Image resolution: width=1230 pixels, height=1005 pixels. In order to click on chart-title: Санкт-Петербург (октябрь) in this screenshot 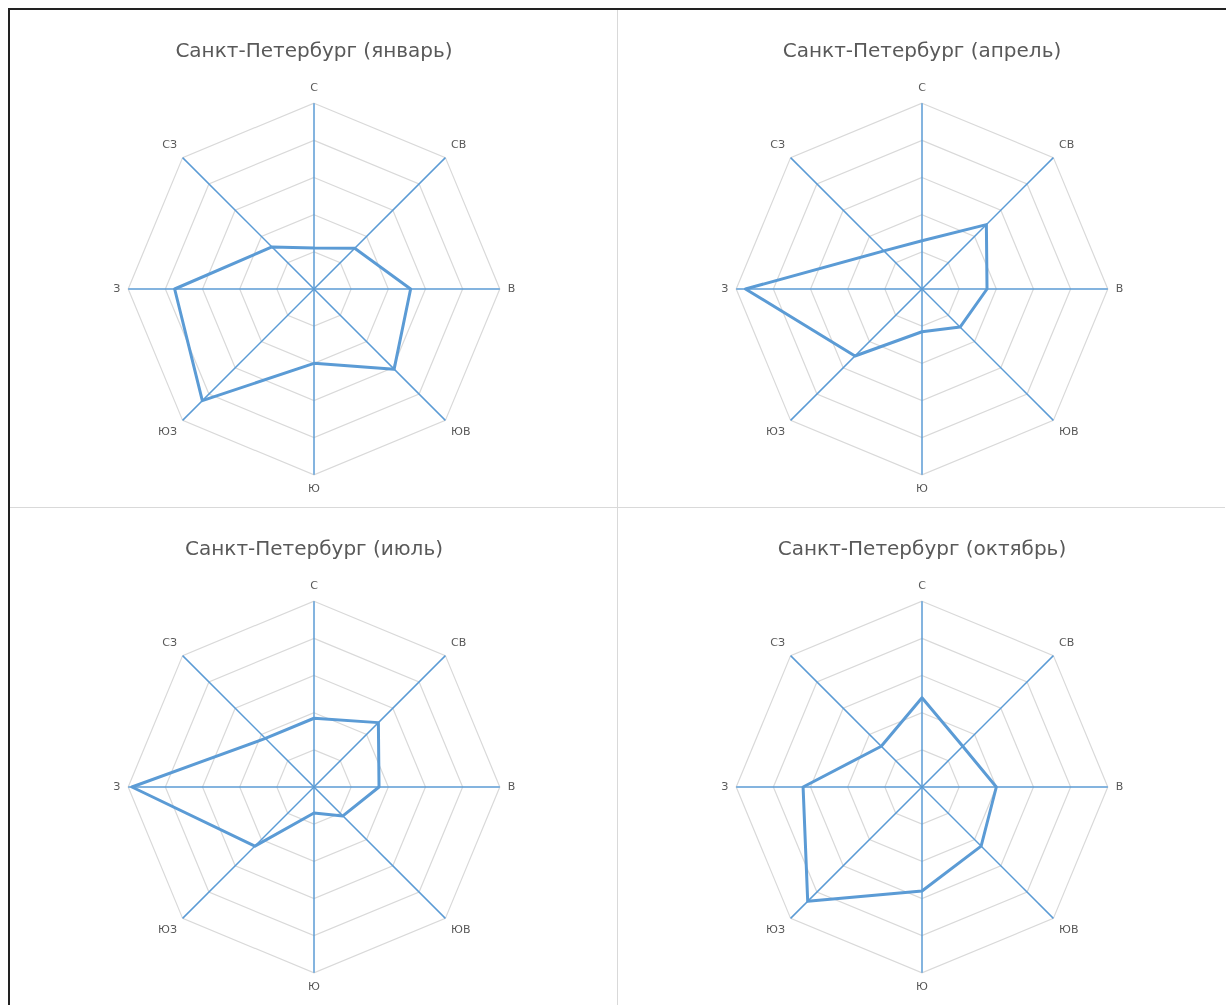, I will do `click(921, 547)`.